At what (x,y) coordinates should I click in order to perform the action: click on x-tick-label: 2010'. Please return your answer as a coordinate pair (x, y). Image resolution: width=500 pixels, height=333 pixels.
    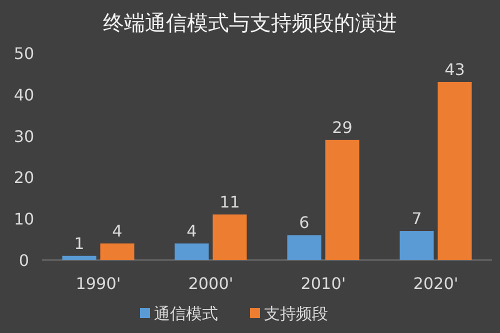
    Looking at the image, I should click on (323, 283).